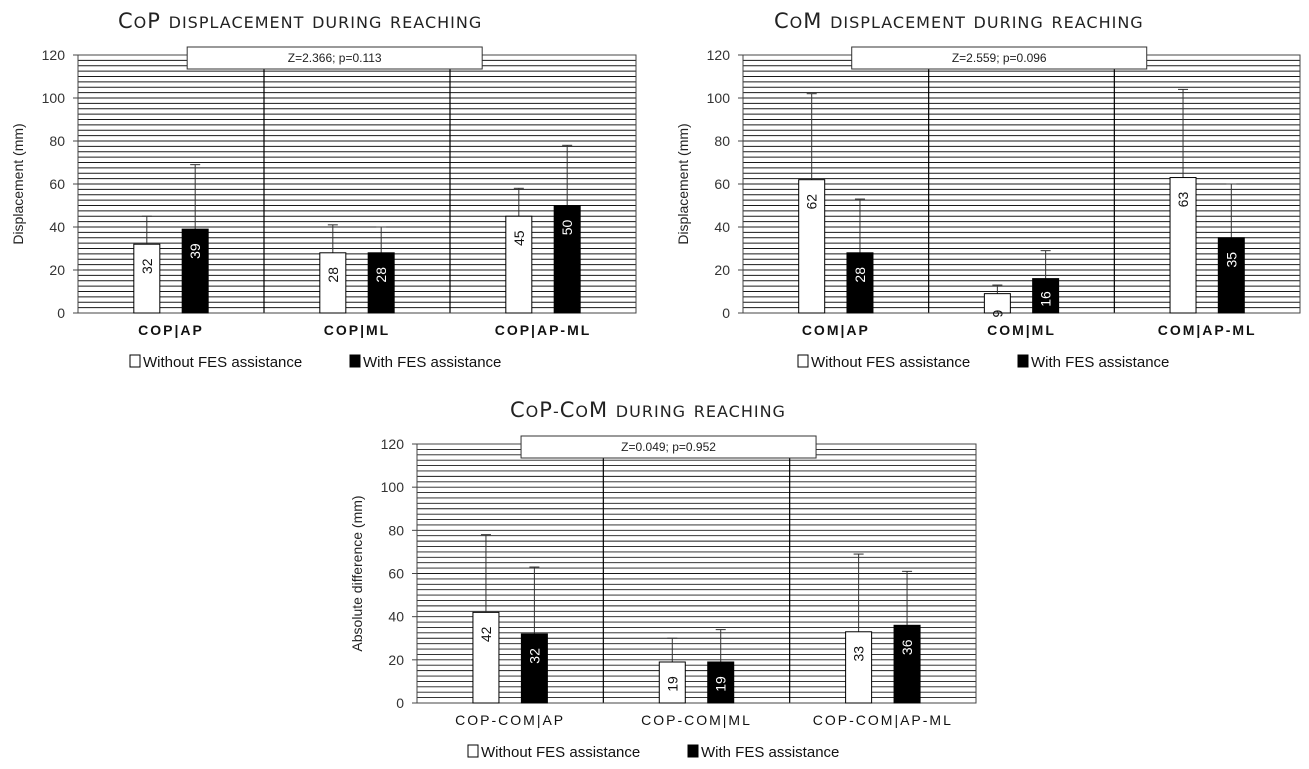 The image size is (1309, 769). I want to click on x-tick-label: COP-COM|ML, so click(696, 720).